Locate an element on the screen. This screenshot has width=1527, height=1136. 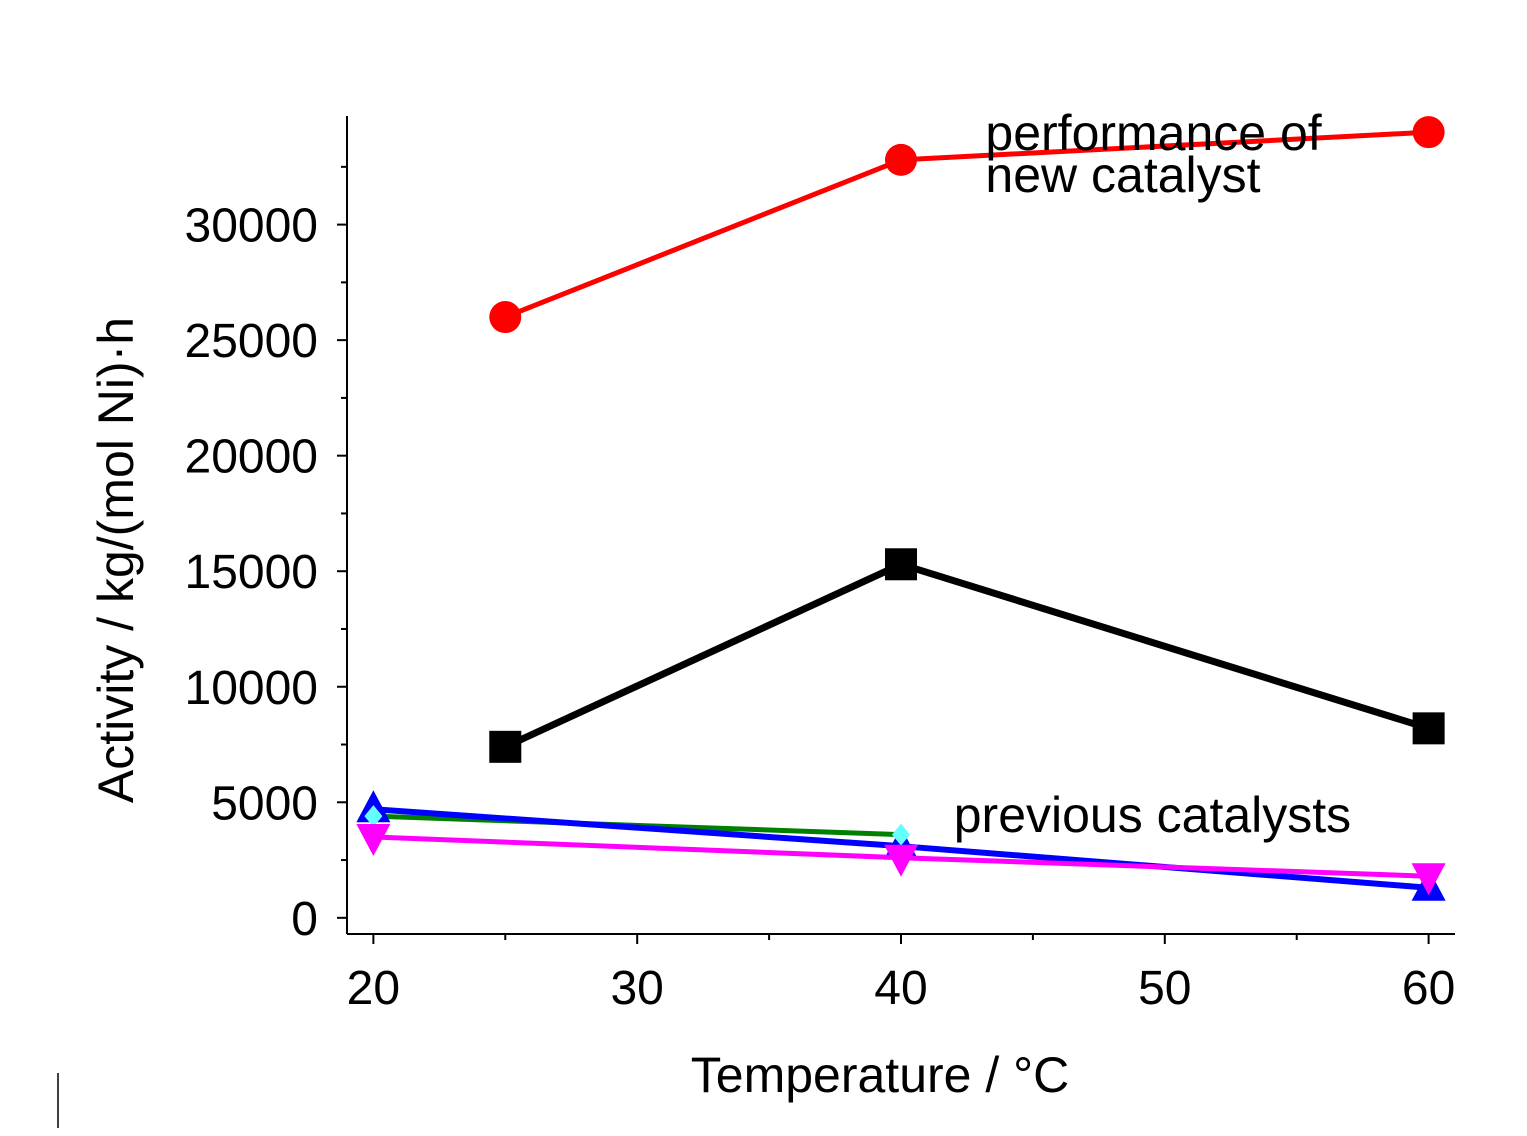
series-1-line is located at coordinates (966, 655).